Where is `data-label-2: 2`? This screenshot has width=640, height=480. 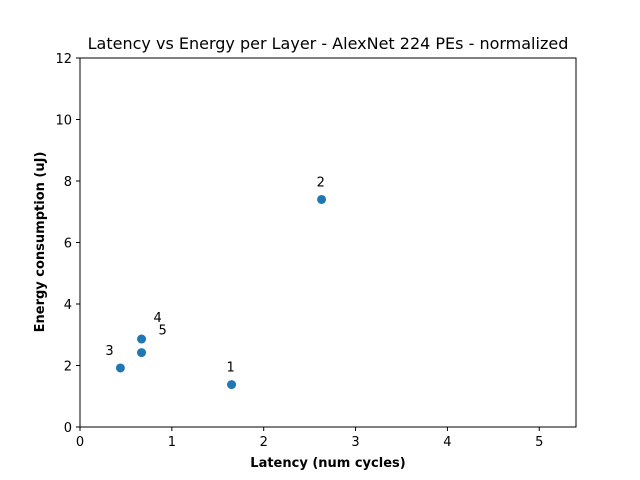
data-label-2: 2 is located at coordinates (321, 182).